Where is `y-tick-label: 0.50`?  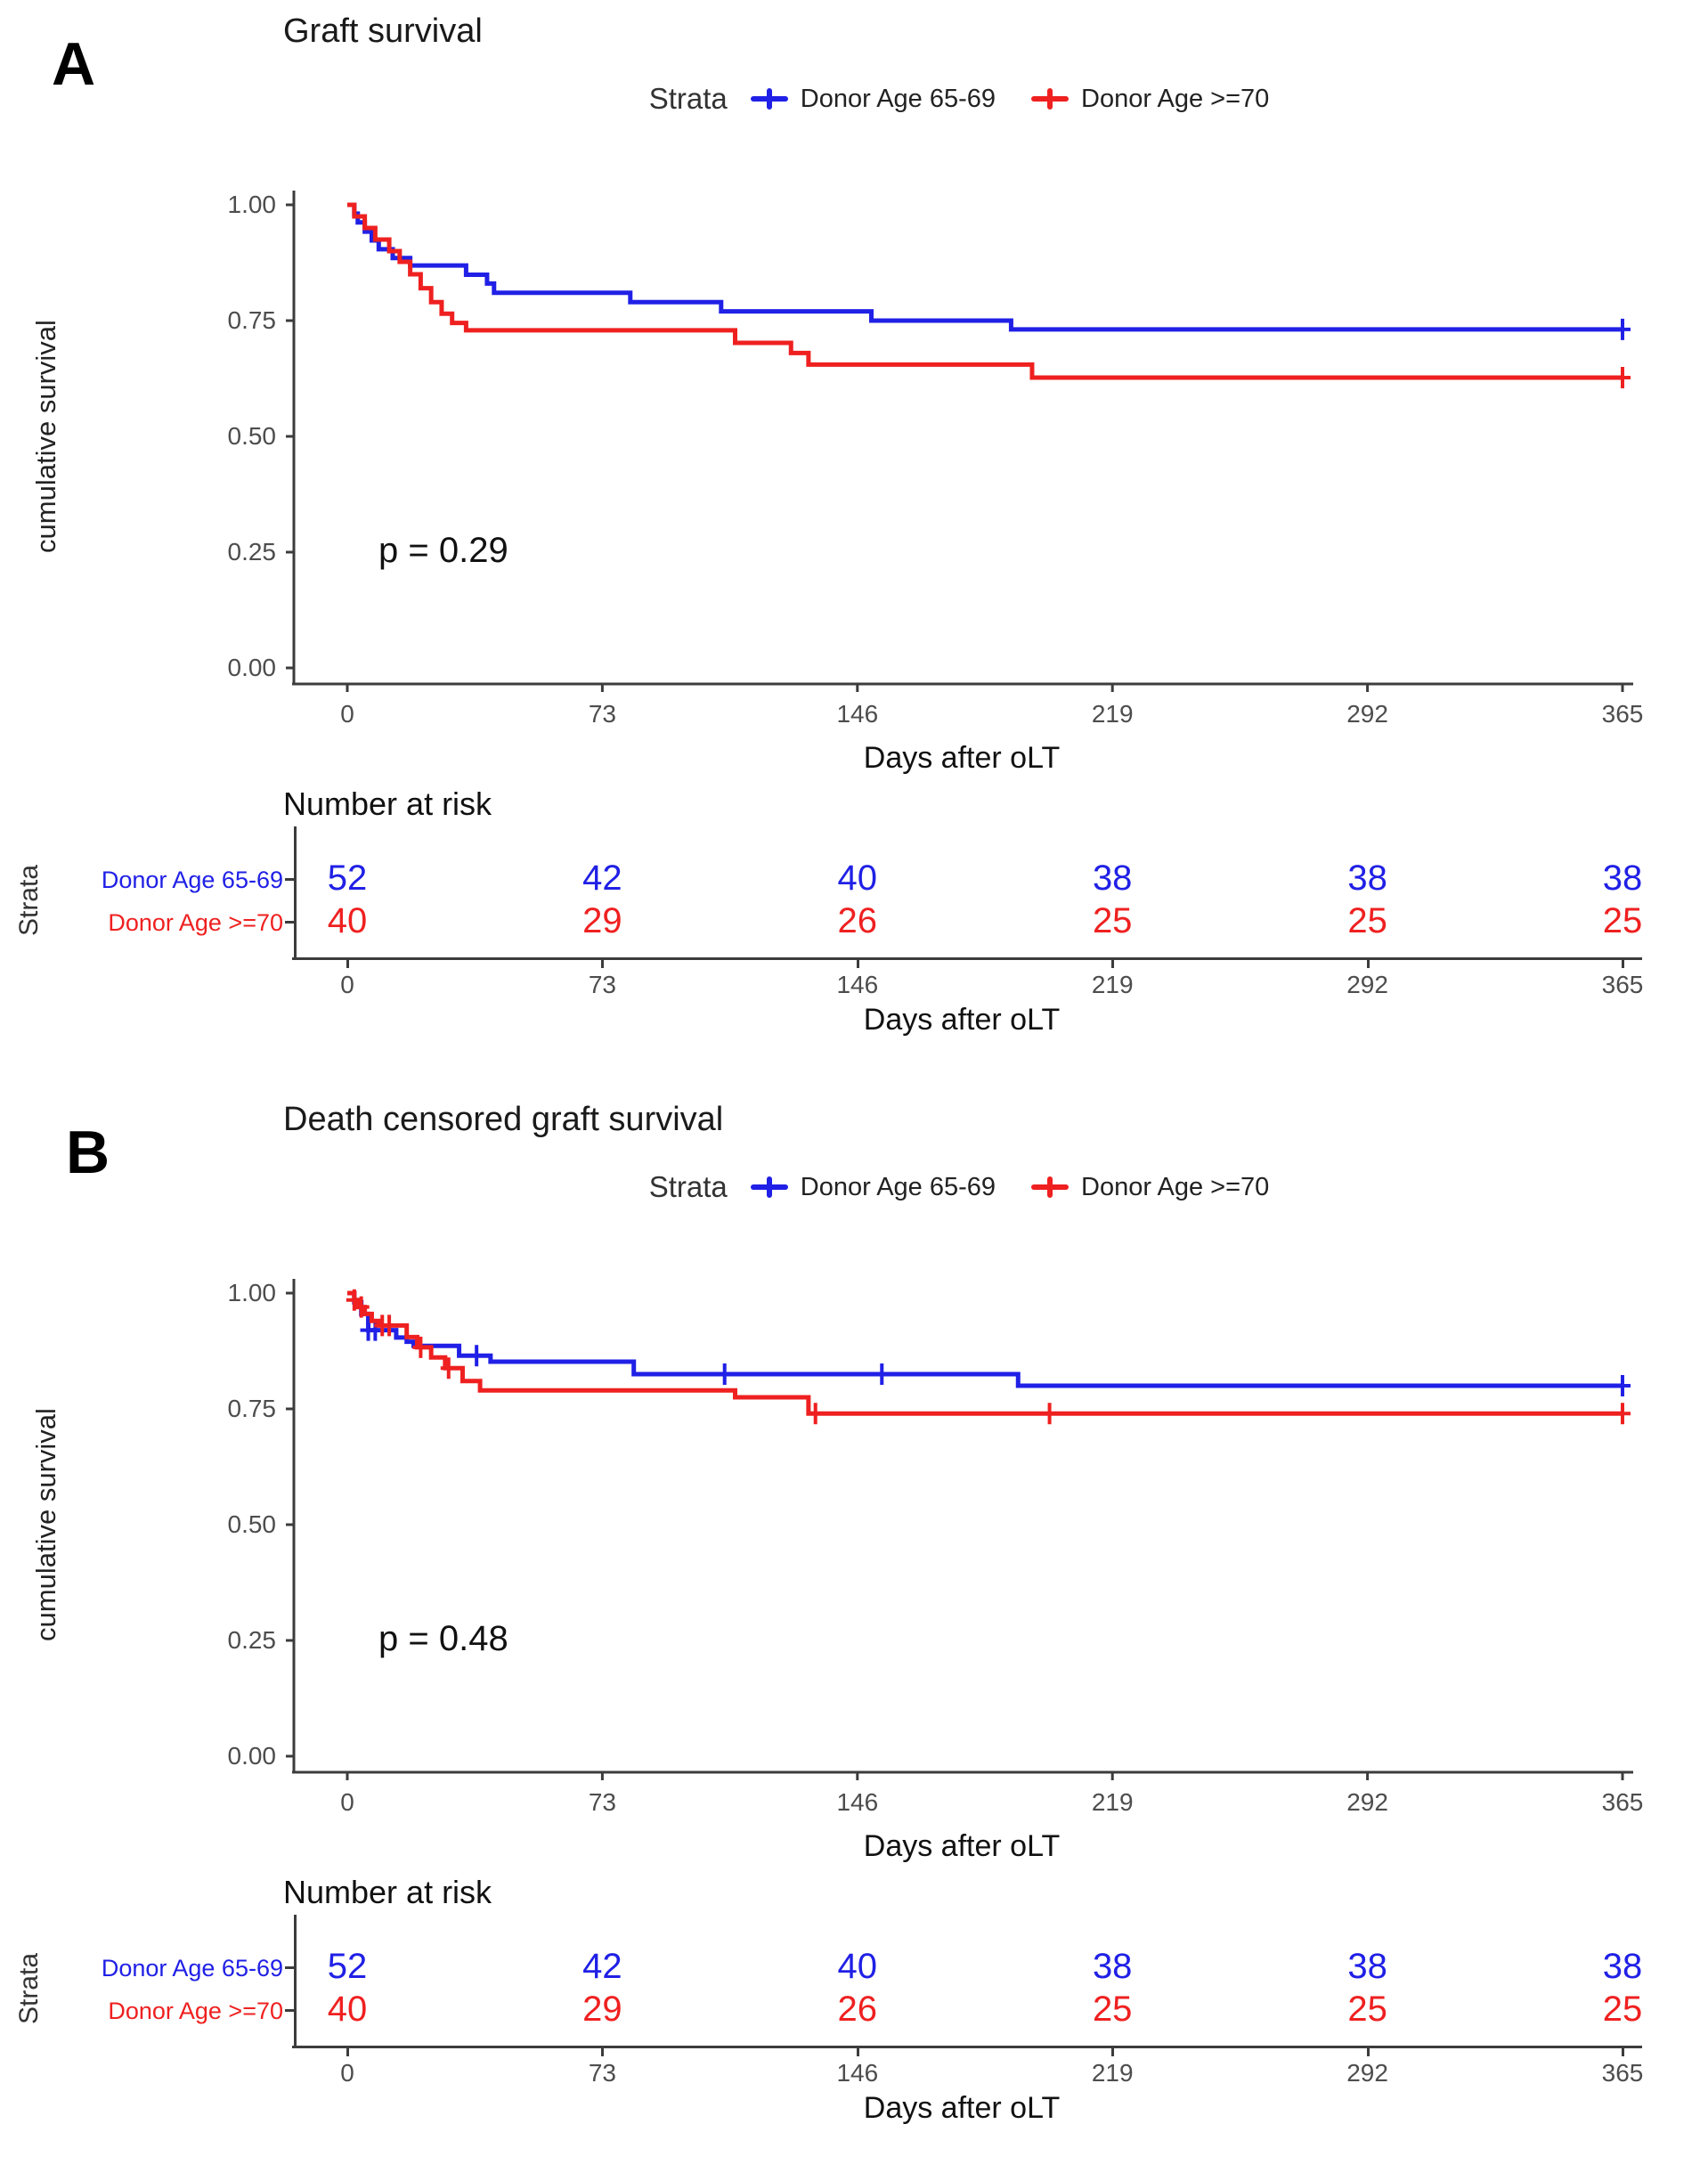 y-tick-label: 0.50 is located at coordinates (252, 436).